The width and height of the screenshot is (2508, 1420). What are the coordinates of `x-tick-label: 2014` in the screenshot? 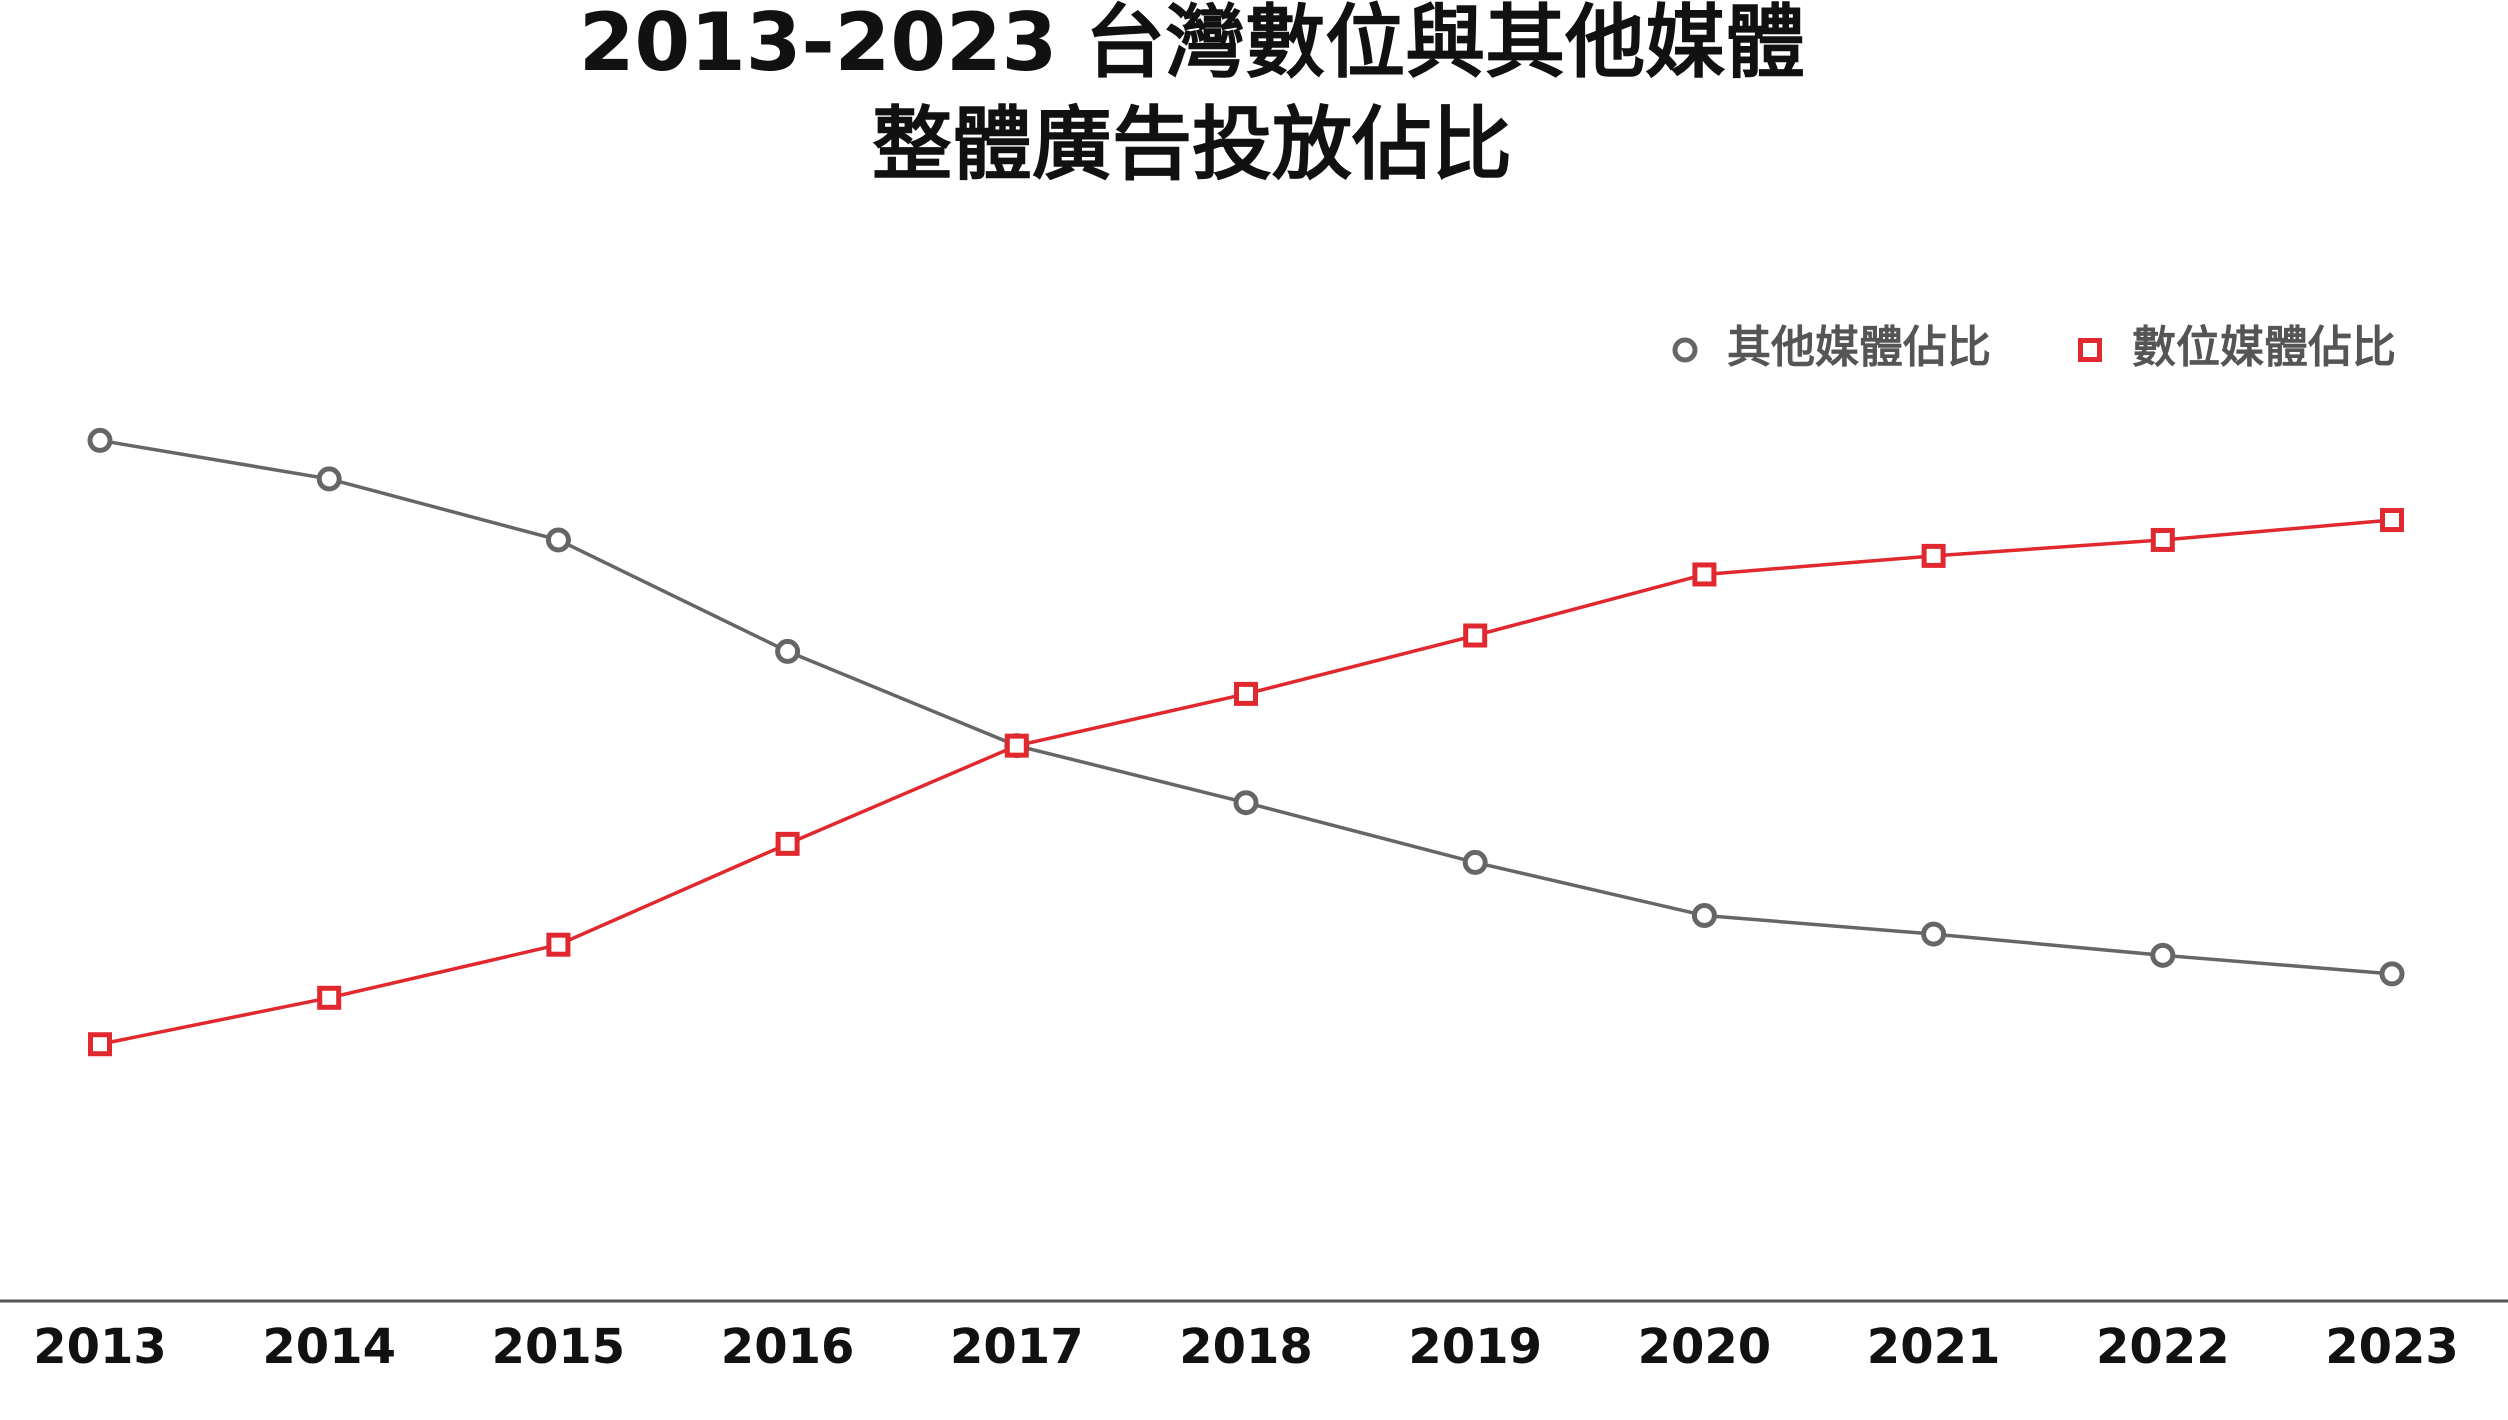 It's located at (329, 1347).